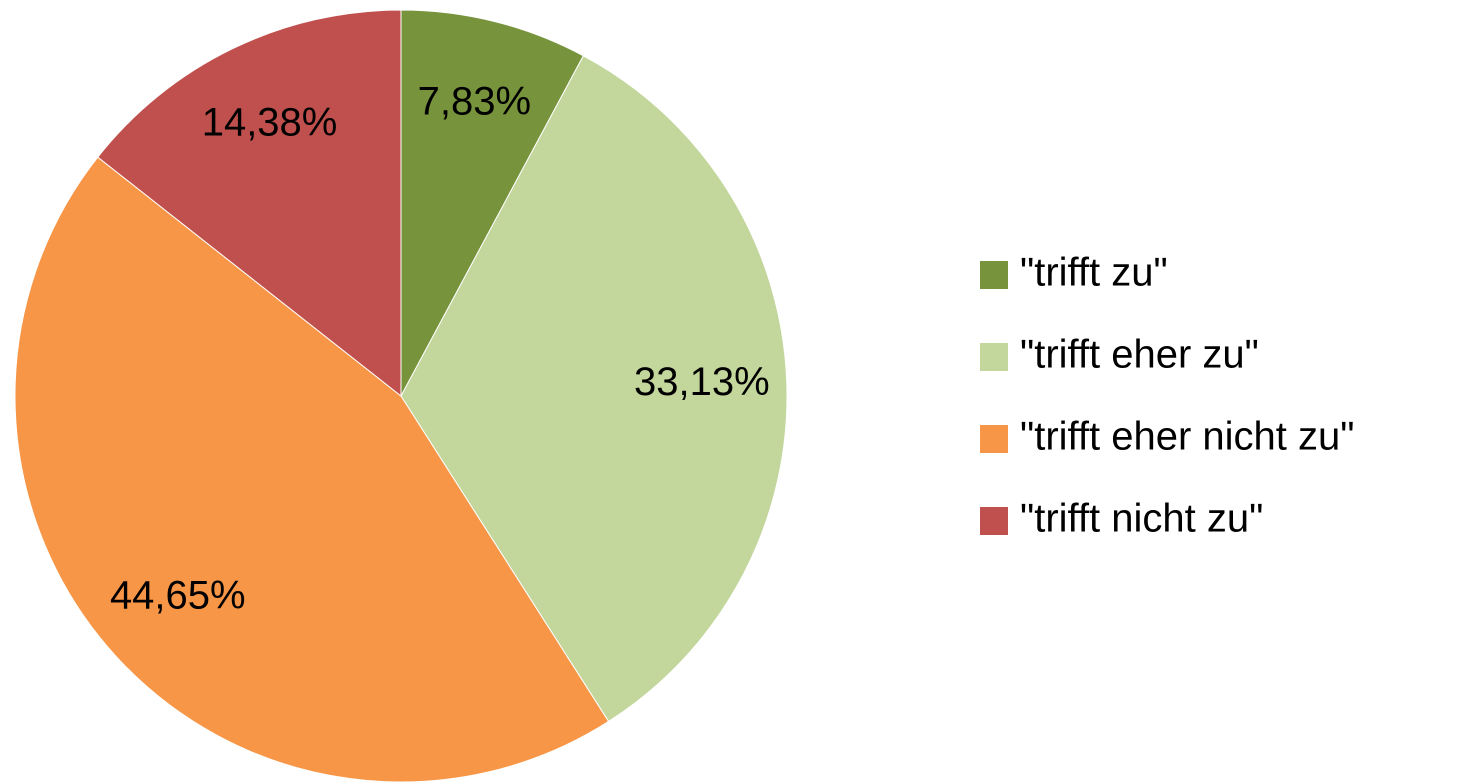 Image resolution: width=1473 pixels, height=783 pixels. Describe the element at coordinates (178, 596) in the screenshot. I see `data-label: 44,65%` at that location.